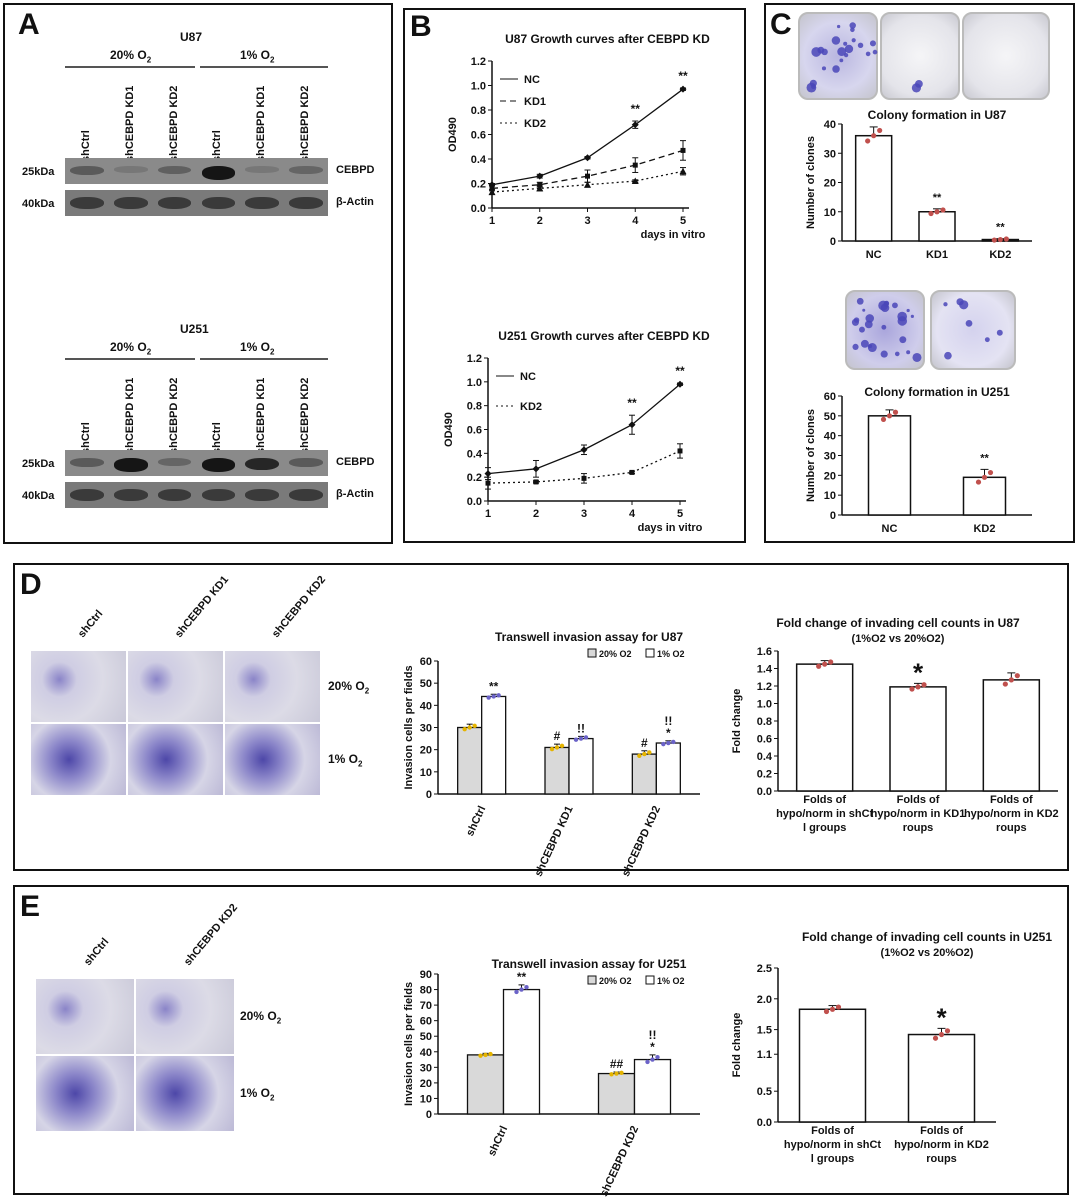 Image resolution: width=1080 pixels, height=1201 pixels. What do you see at coordinates (764, 1055) in the screenshot?
I see `y-tick-label: 1.1` at bounding box center [764, 1055].